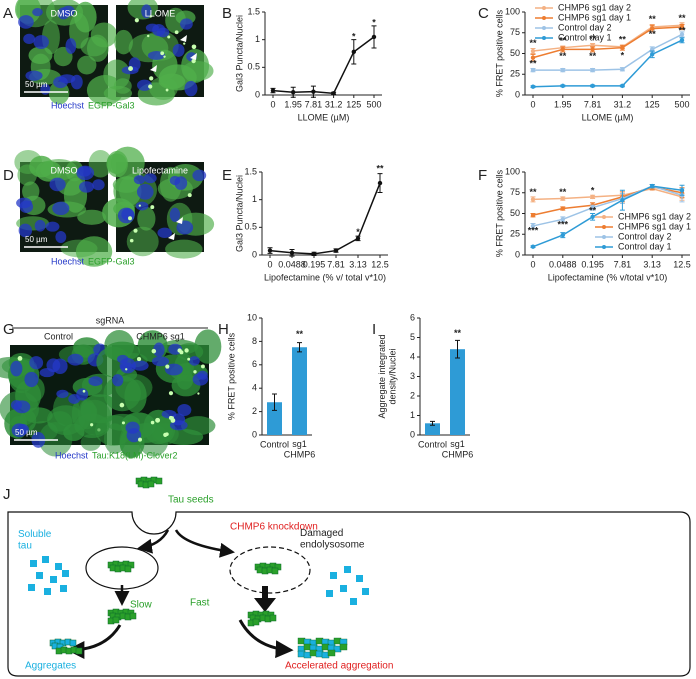 This screenshot has height=679, width=696. I want to click on y-tick-label: 0, so click(254, 254).